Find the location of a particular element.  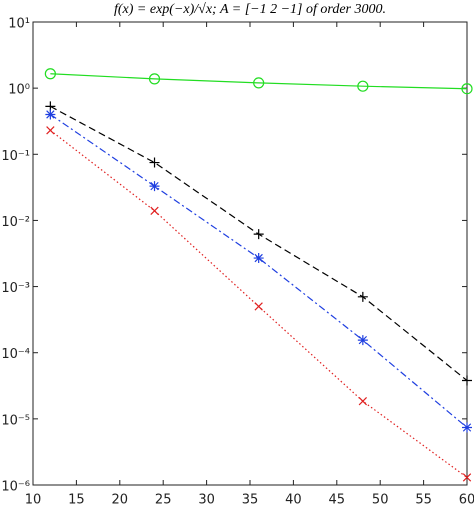

x-tick-label: 15 is located at coordinates (76, 500).